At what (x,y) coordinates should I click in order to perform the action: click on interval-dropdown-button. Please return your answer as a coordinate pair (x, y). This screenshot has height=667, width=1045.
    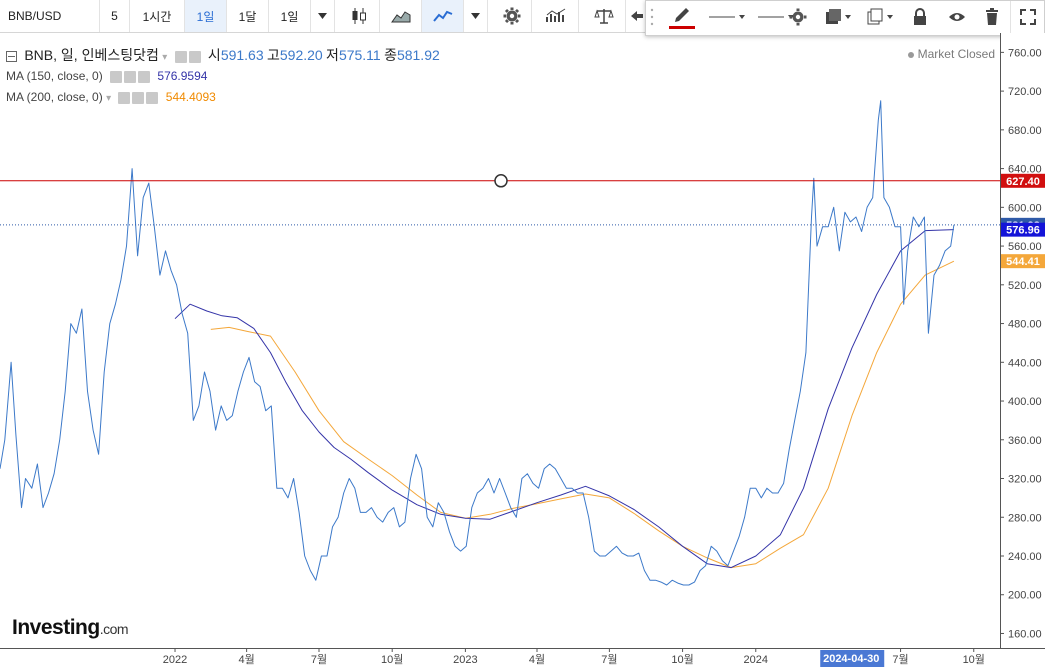
    Looking at the image, I should click on (323, 16).